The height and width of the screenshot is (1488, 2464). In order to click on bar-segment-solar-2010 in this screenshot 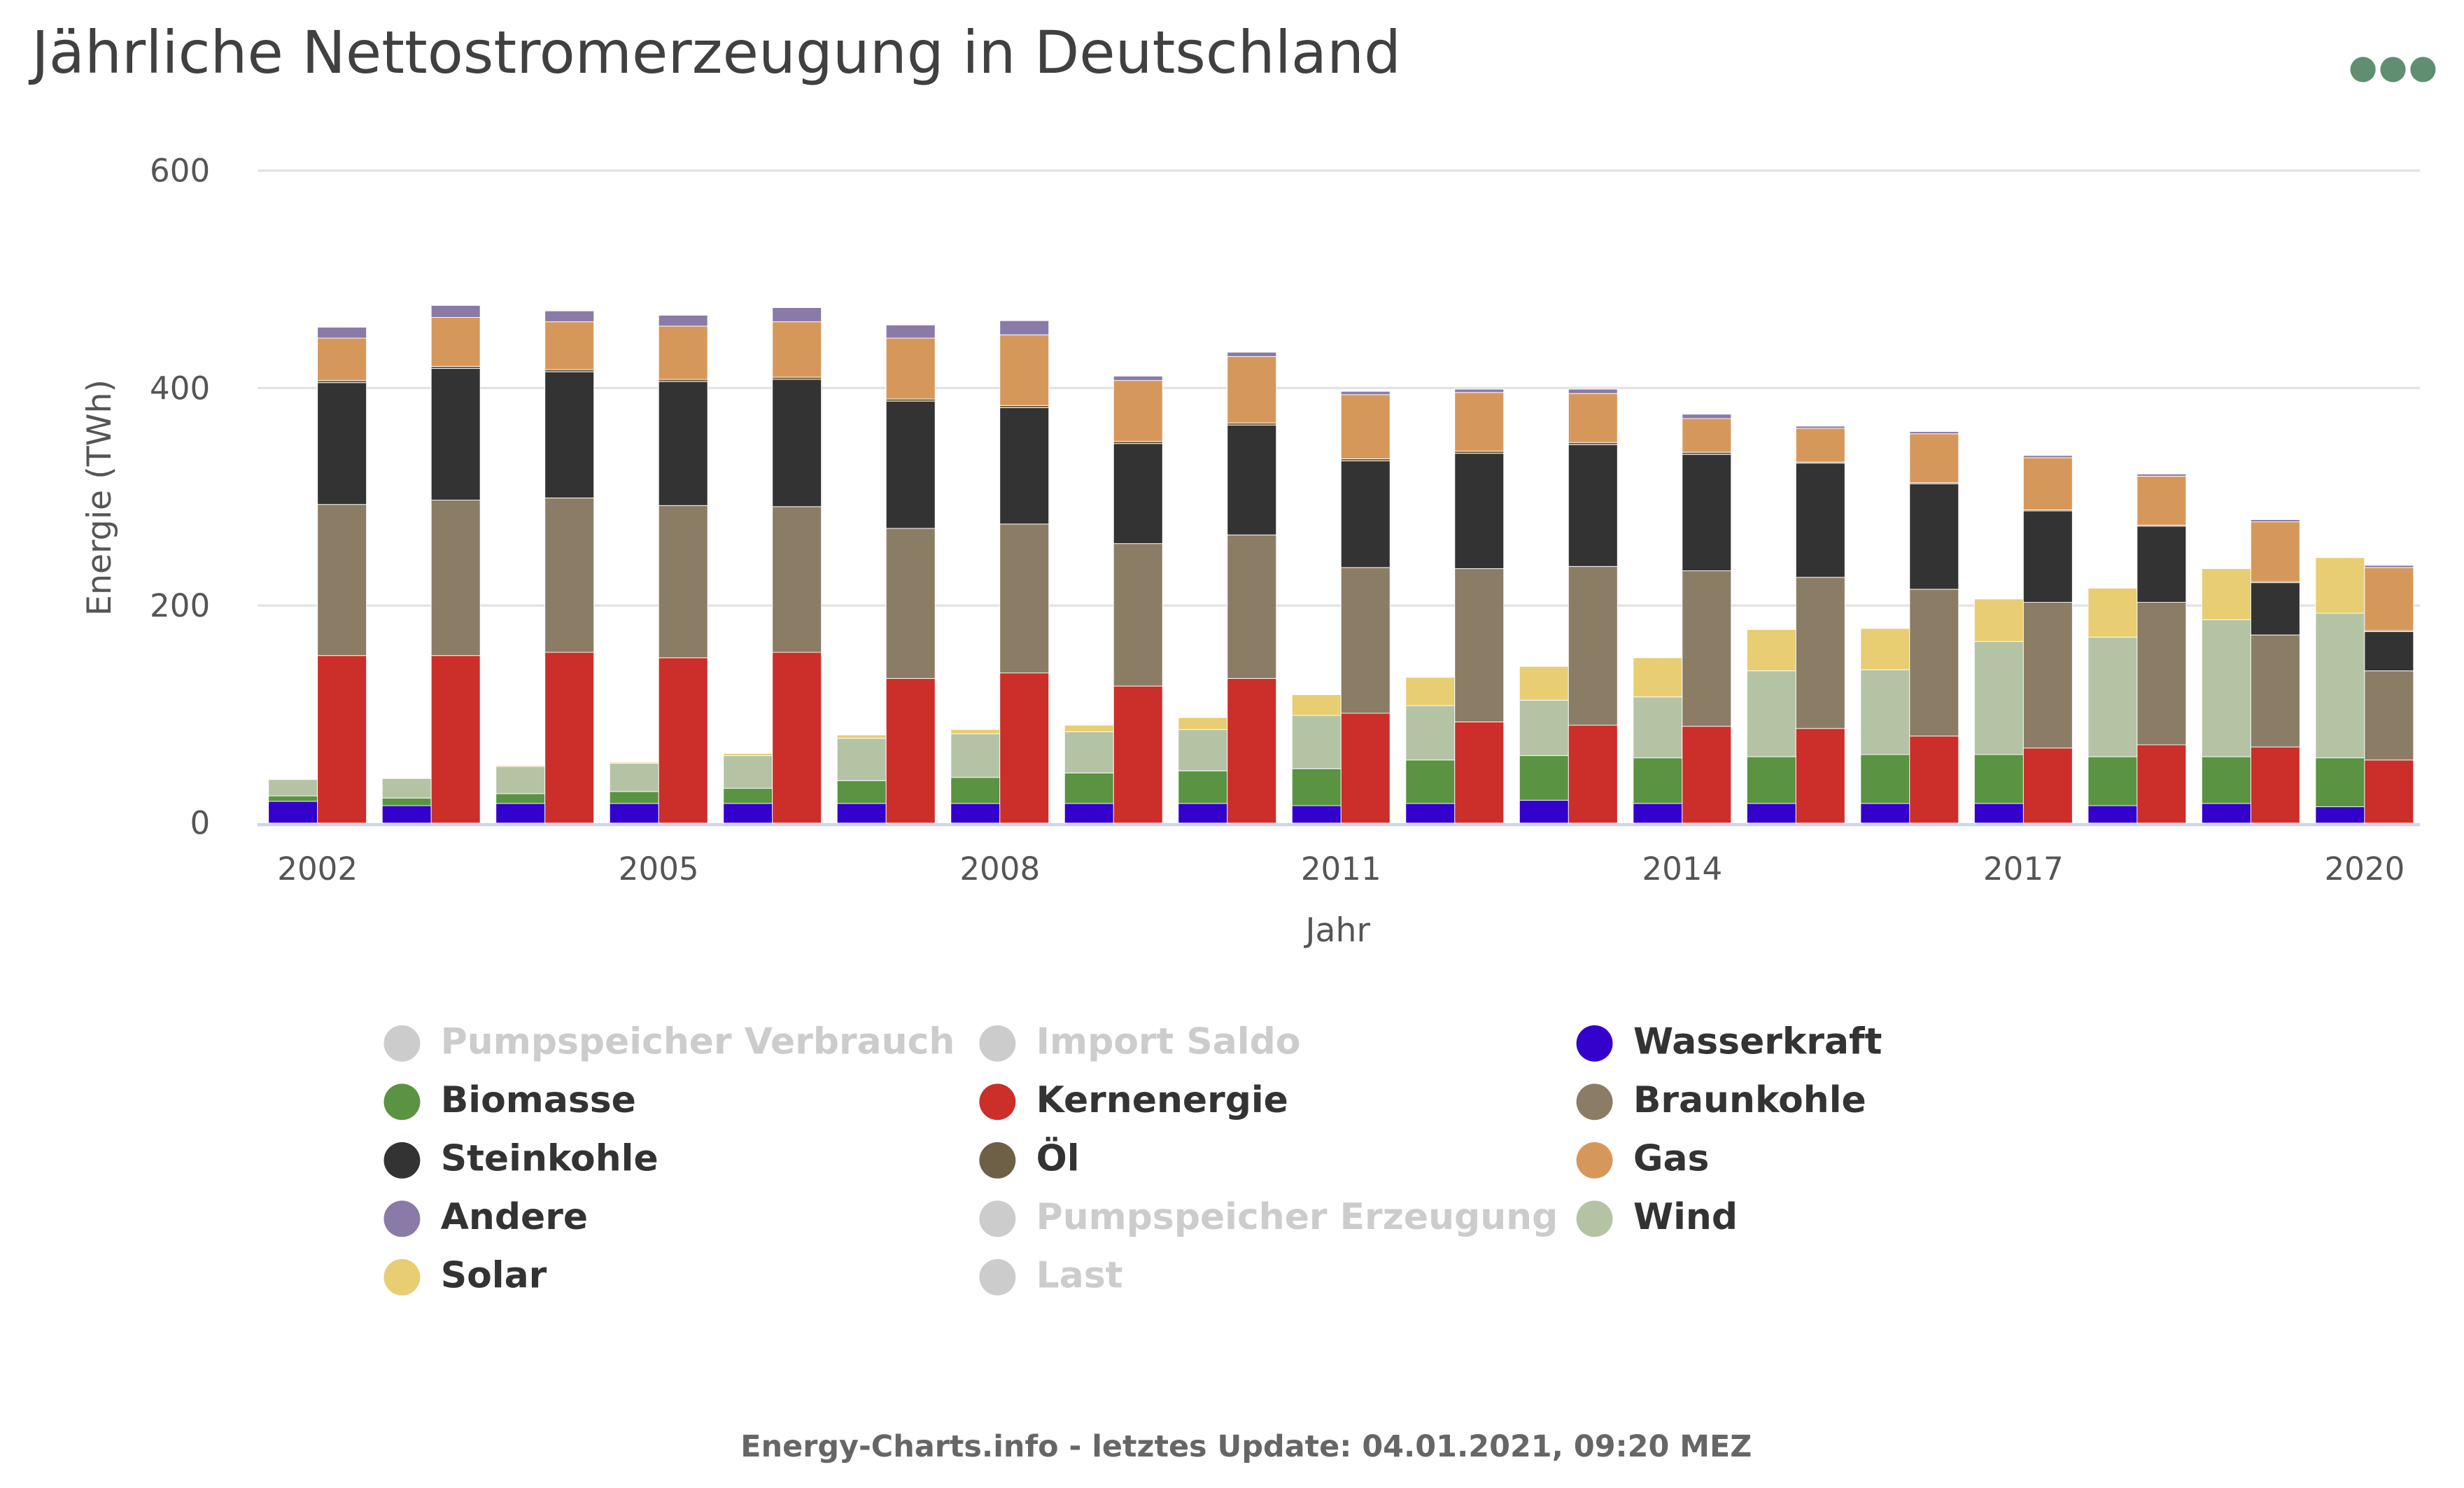, I will do `click(1203, 723)`.